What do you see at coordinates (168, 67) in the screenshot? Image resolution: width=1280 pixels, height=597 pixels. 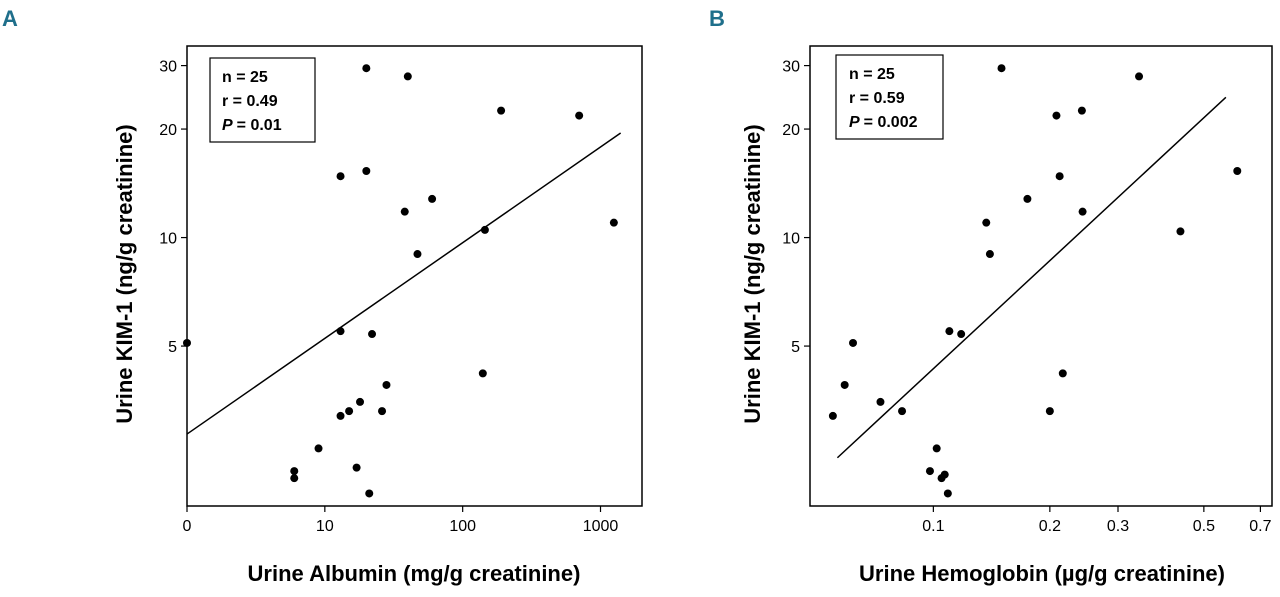 I see `y-tick-label-a: 30` at bounding box center [168, 67].